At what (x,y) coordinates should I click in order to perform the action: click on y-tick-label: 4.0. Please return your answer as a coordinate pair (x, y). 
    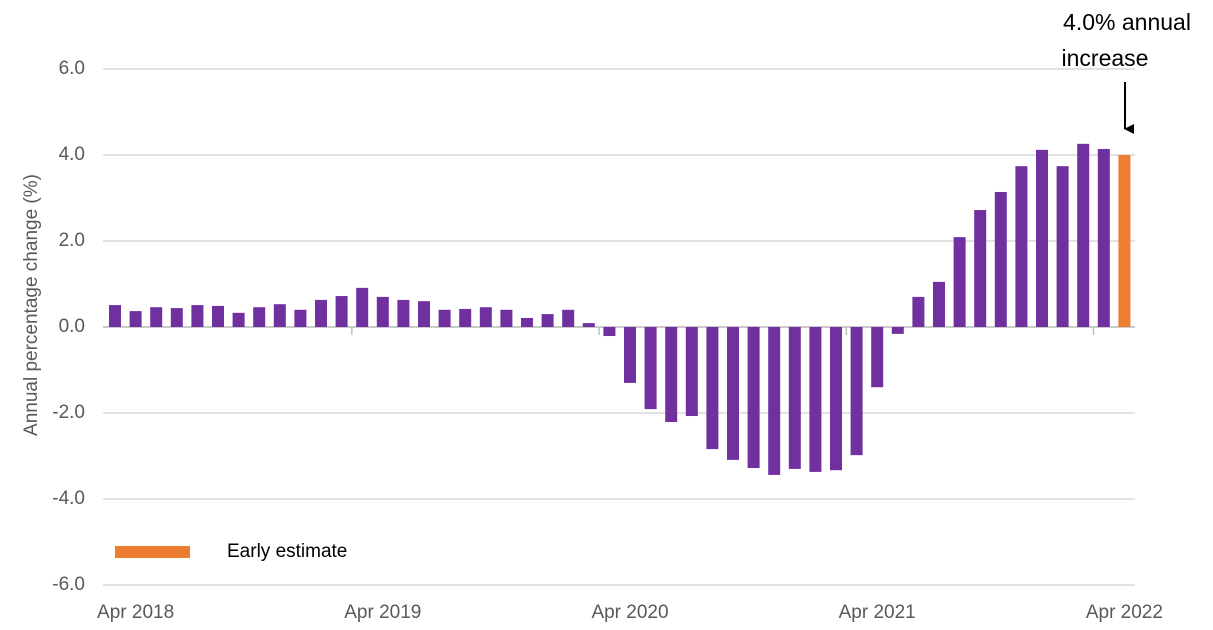
    Looking at the image, I should click on (72, 154).